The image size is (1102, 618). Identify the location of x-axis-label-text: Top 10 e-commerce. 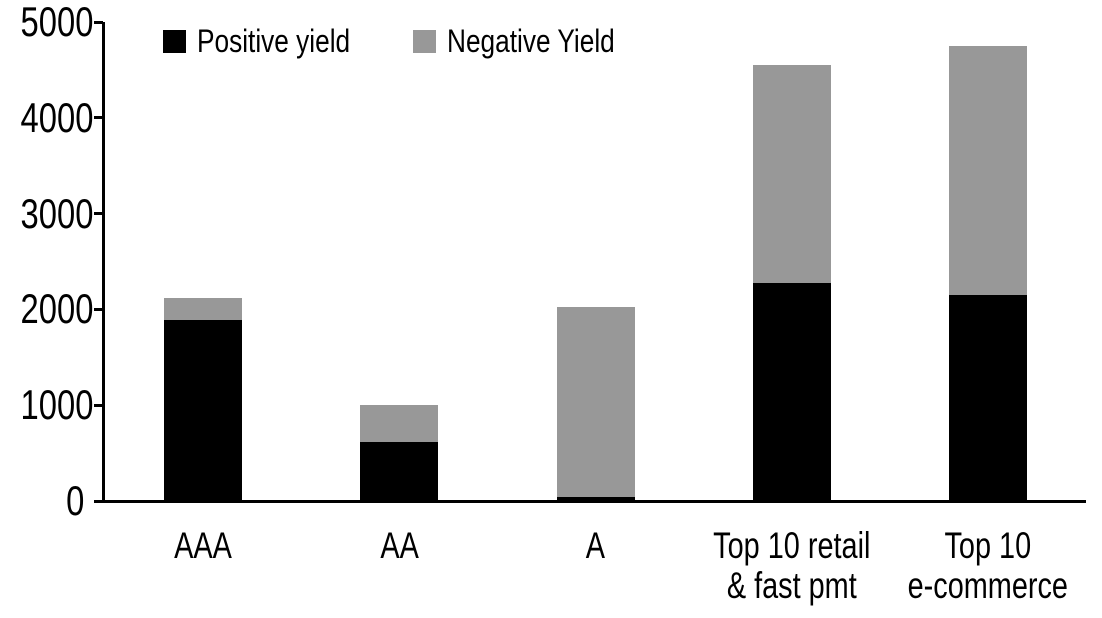
(988, 566).